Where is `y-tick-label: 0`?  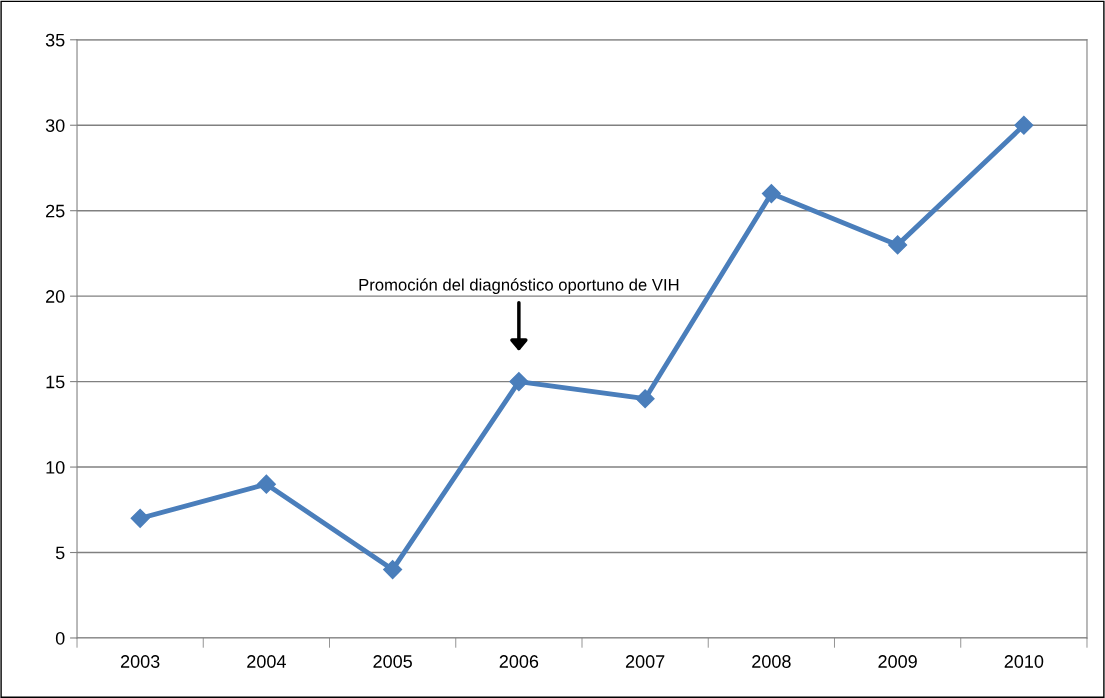 y-tick-label: 0 is located at coordinates (60, 638).